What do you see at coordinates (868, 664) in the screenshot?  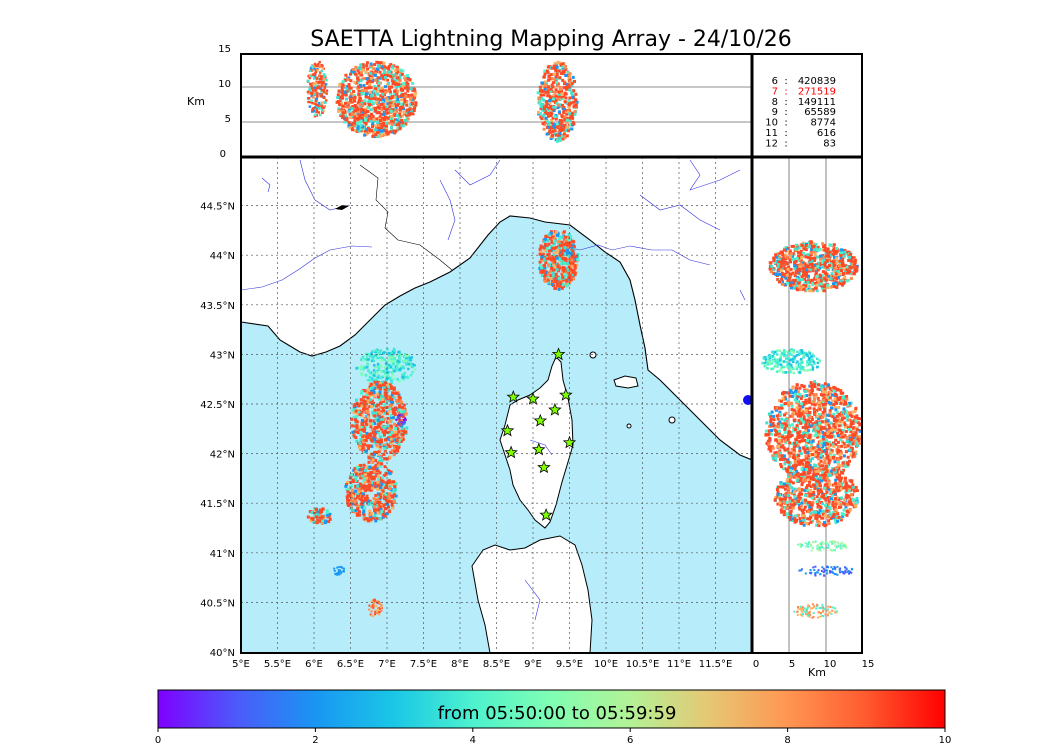 I see `right-xtick-15: 15` at bounding box center [868, 664].